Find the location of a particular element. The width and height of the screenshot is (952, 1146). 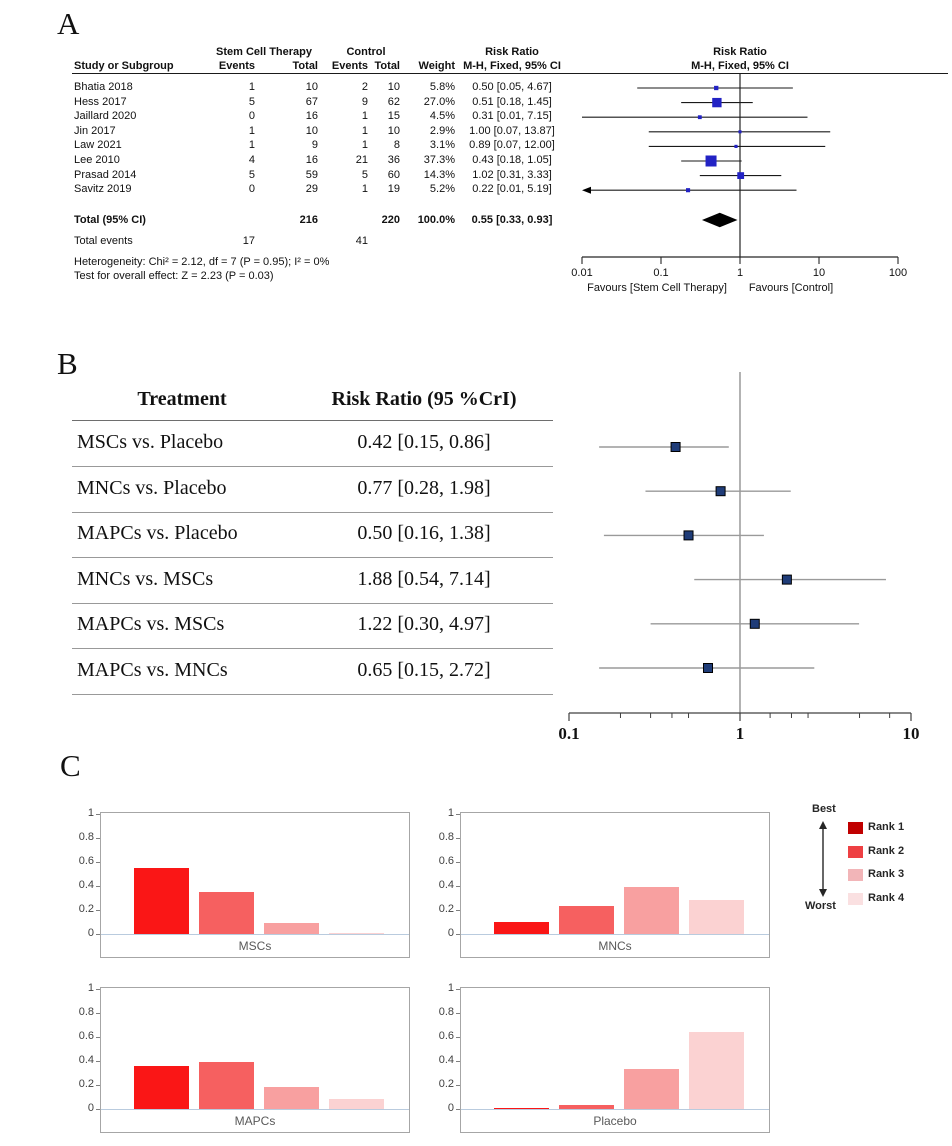

treatment-cell: MAPCs vs. MSCs is located at coordinates (151, 624).